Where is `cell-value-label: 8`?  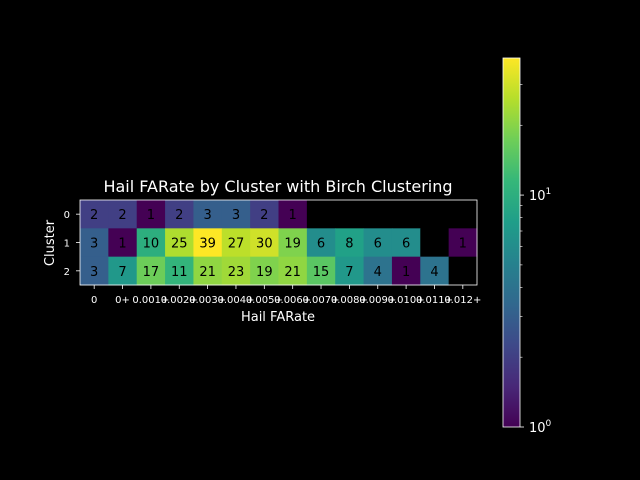
cell-value-label: 8 is located at coordinates (349, 244).